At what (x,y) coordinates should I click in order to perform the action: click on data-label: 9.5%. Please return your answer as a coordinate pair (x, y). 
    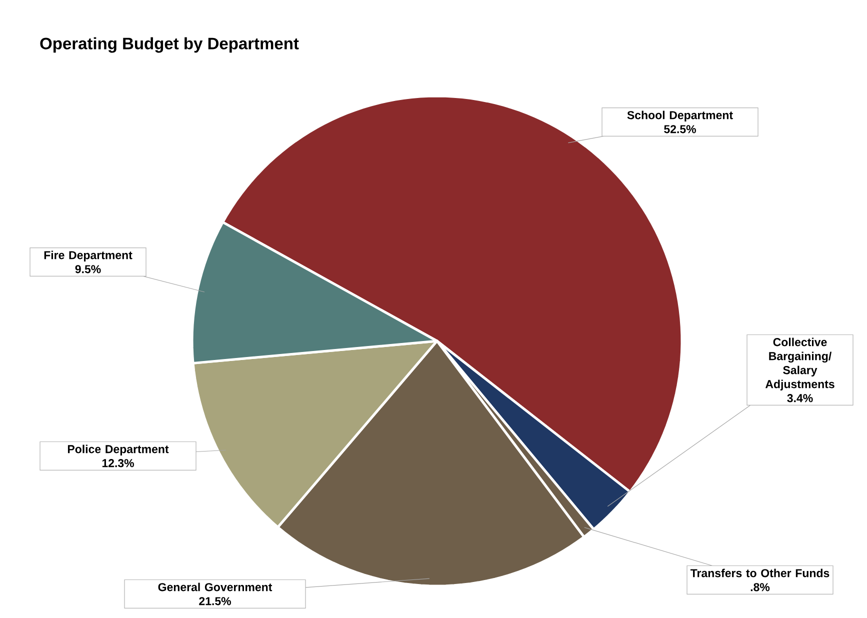
    Looking at the image, I should click on (88, 269).